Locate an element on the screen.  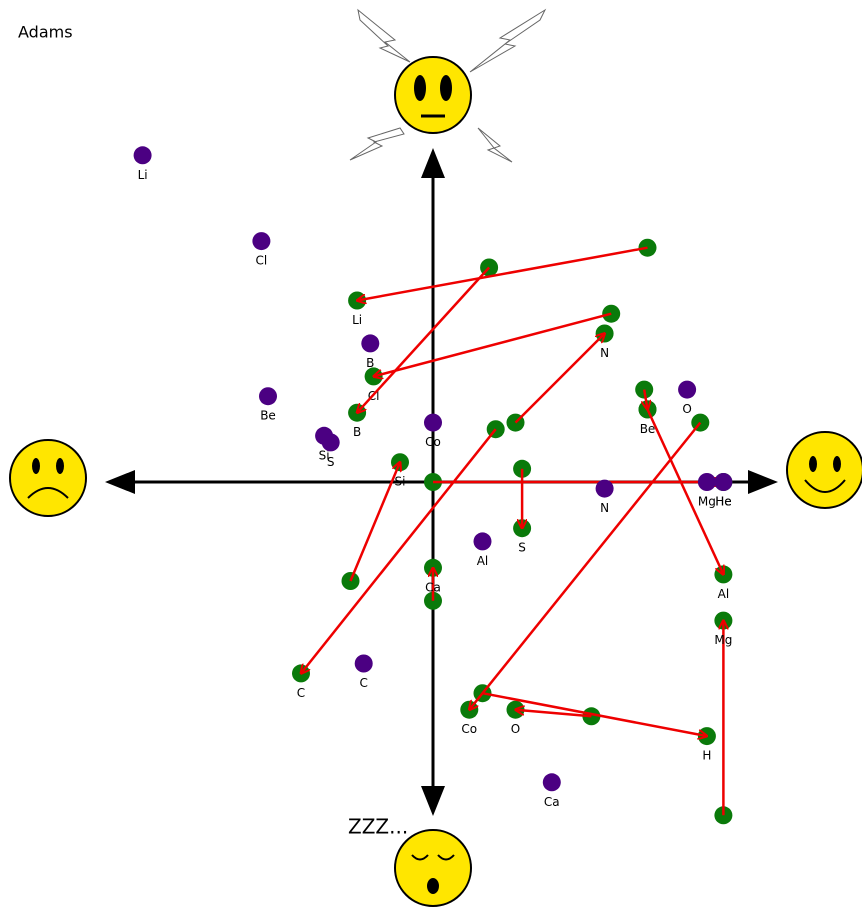
arrow-label: Ca is located at coordinates (433, 587).